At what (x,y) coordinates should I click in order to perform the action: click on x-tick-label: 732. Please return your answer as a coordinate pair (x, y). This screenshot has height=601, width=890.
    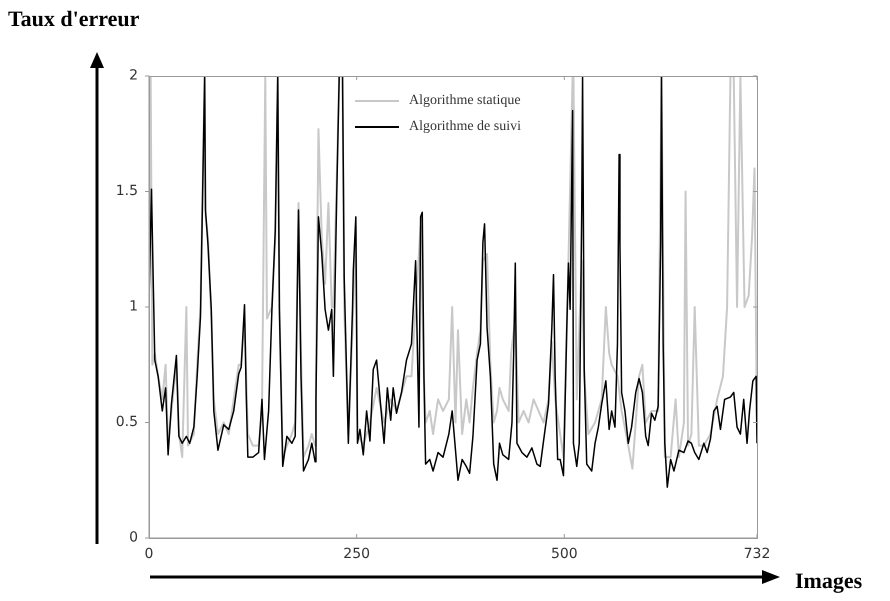
    Looking at the image, I should click on (757, 554).